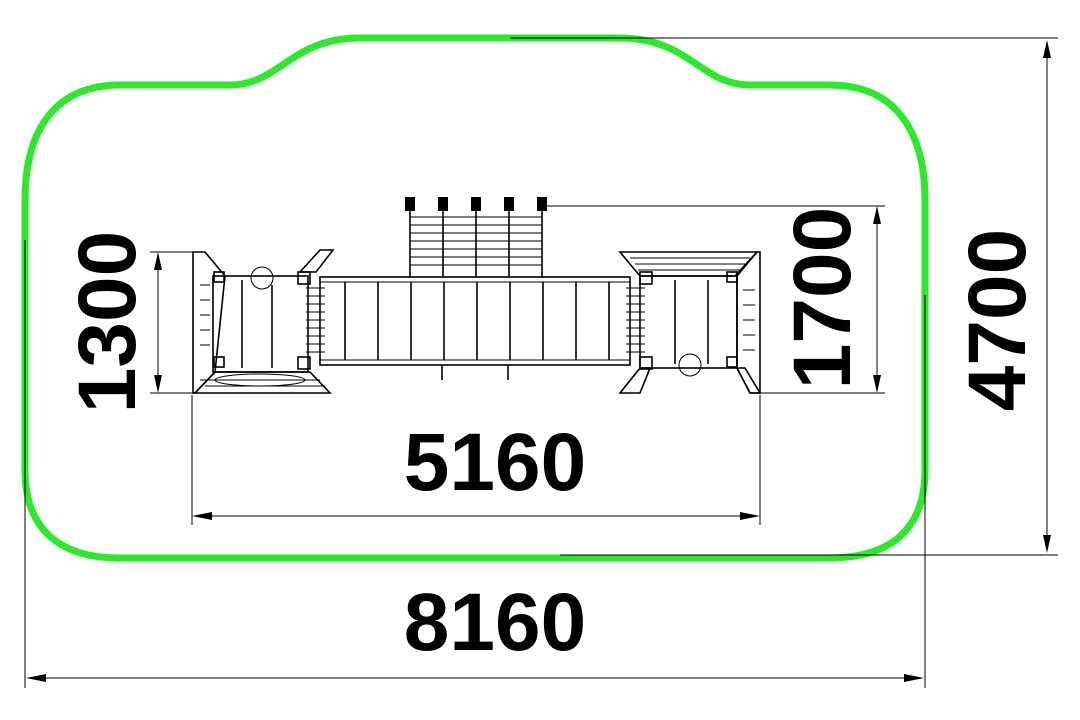 This screenshot has width=1080, height=720. Describe the element at coordinates (997, 320) in the screenshot. I see `dim-total-depth-label: 4700` at that location.